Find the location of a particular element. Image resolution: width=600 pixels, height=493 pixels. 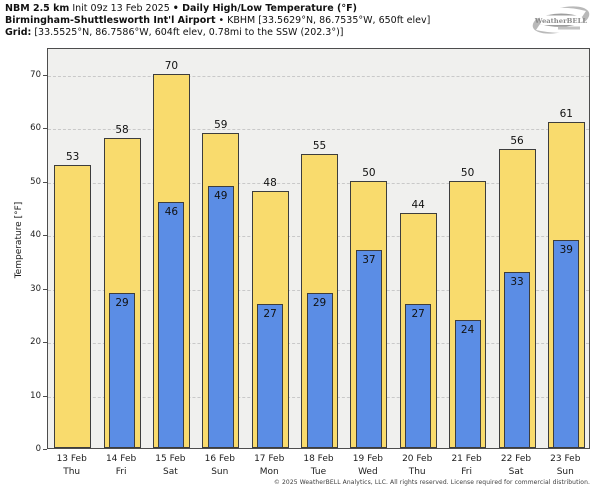

high-value-label: 58 is located at coordinates (122, 129).